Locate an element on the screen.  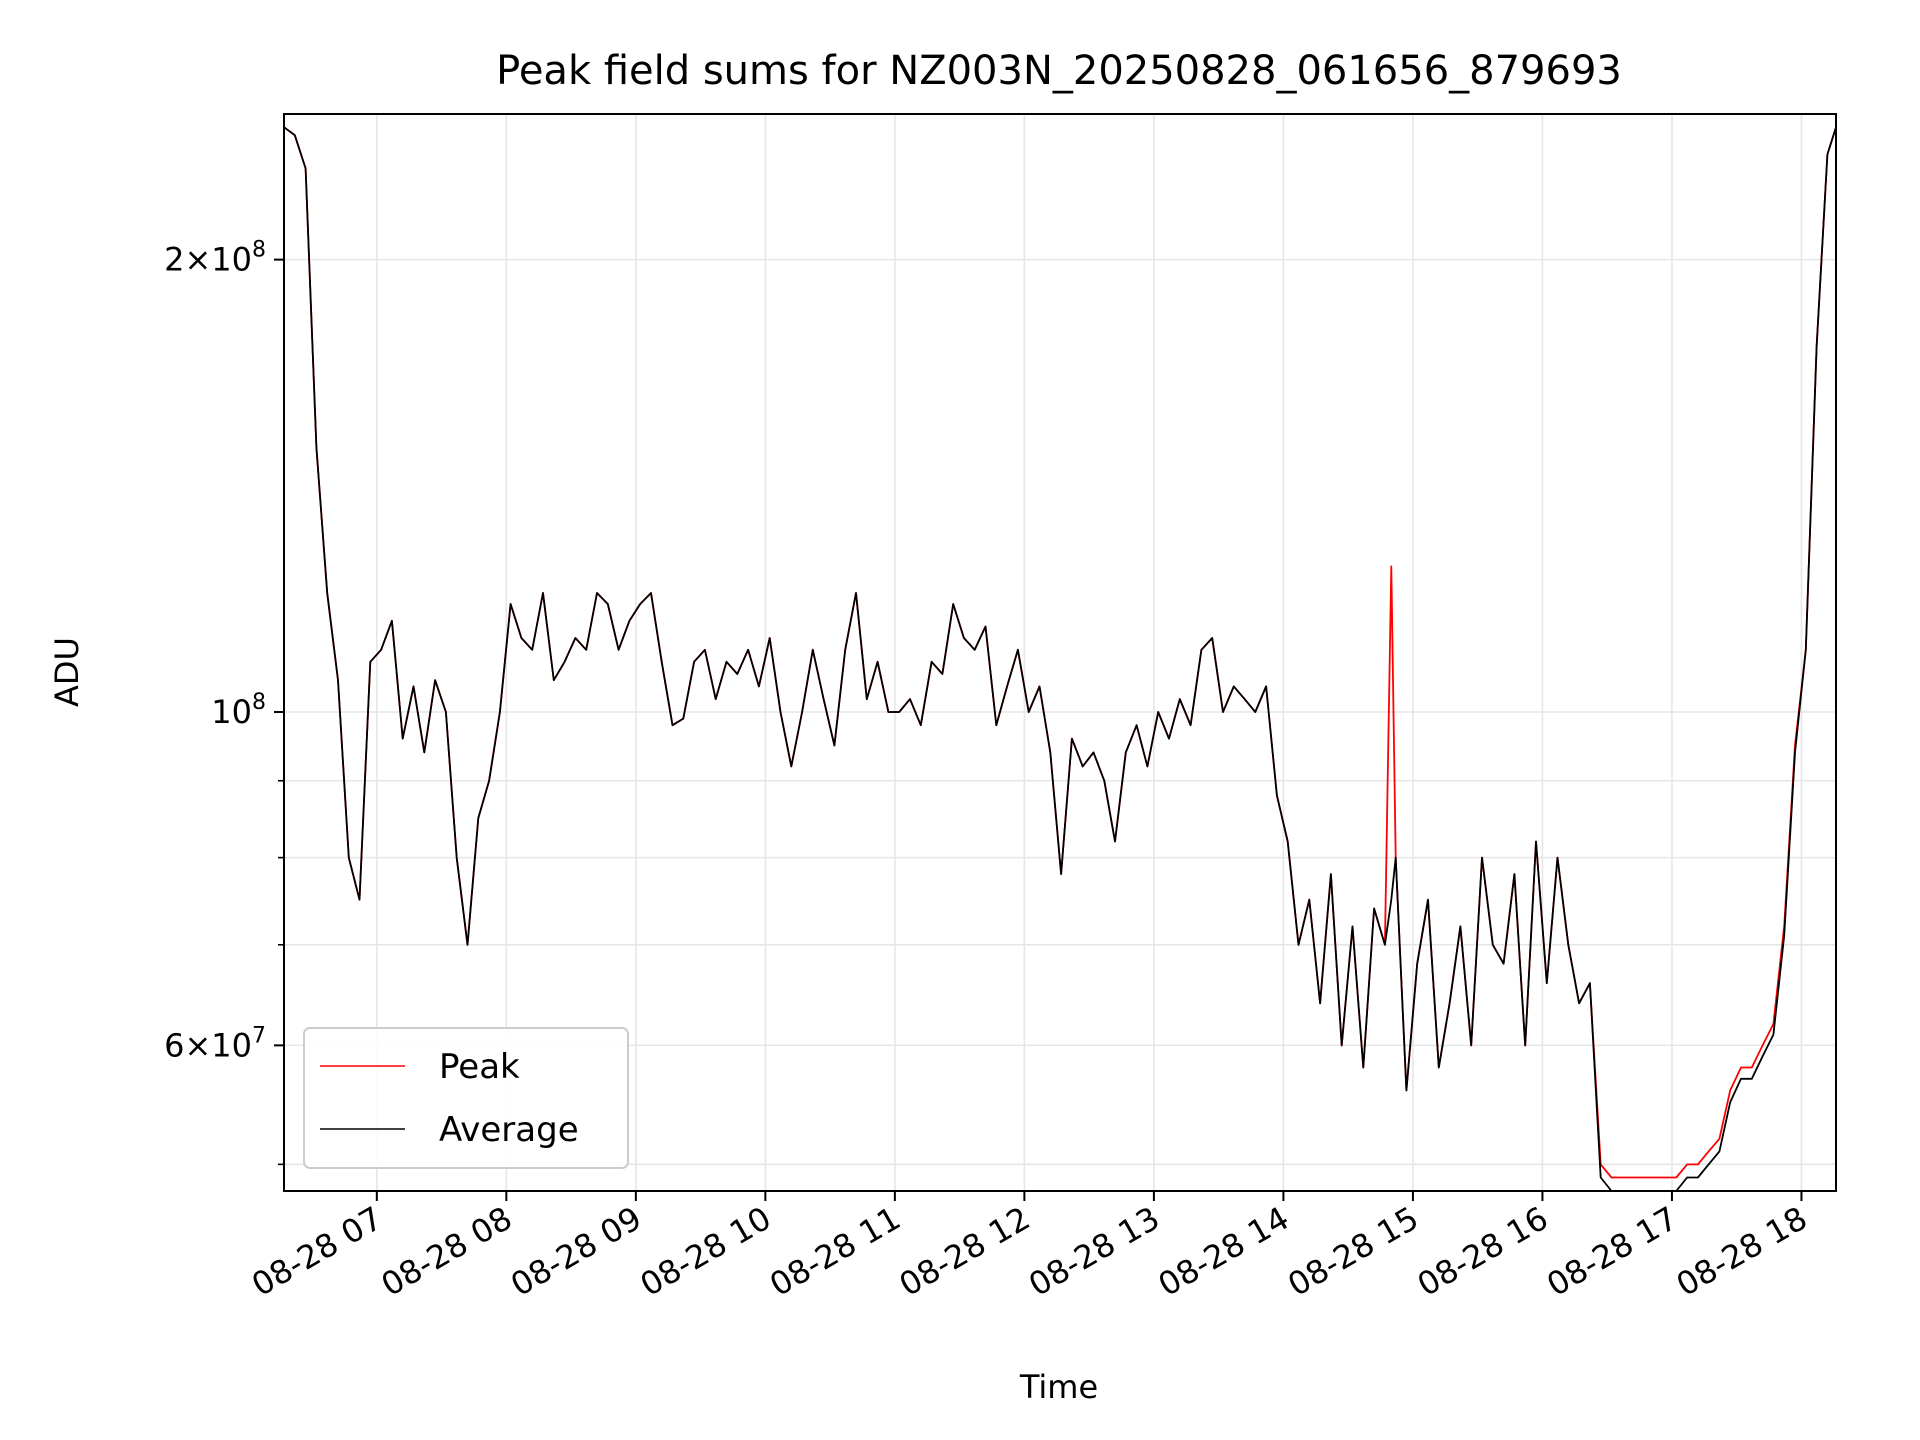
y-axis-ticks: 6×107 108 2×108 is located at coordinates (224, 702).